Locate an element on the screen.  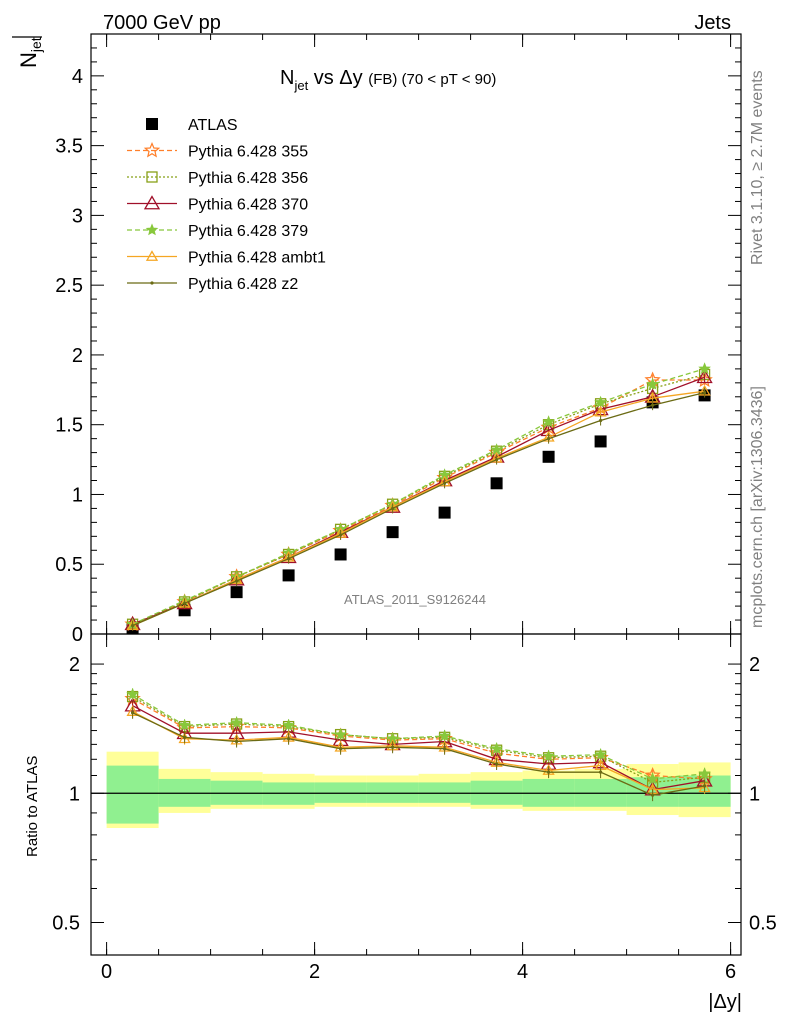
header-left-label: 7000 GeV pp is located at coordinates (162, 23).